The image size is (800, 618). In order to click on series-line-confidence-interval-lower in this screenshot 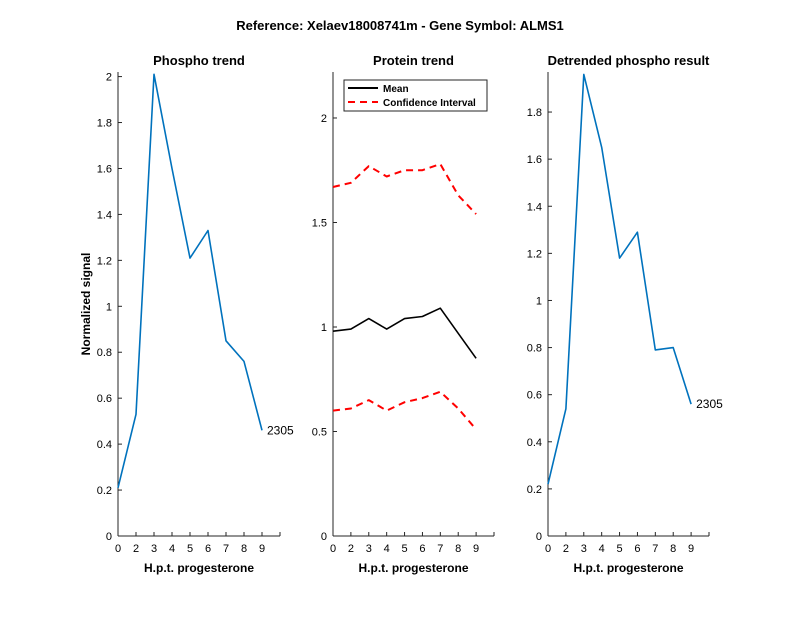, I will do `click(404, 410)`.